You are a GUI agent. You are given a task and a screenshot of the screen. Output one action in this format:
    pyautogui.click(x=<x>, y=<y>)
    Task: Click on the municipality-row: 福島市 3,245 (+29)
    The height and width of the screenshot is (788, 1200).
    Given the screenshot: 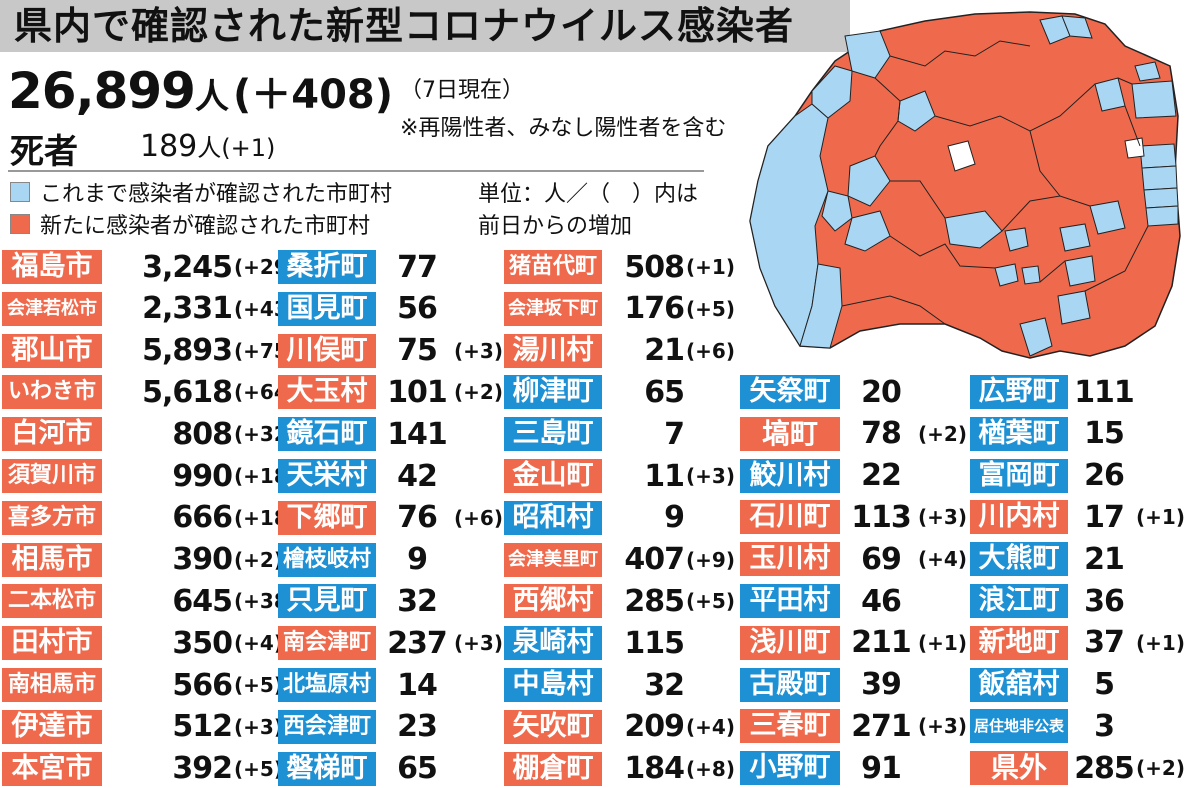 What is the action you would take?
    pyautogui.click(x=149, y=267)
    